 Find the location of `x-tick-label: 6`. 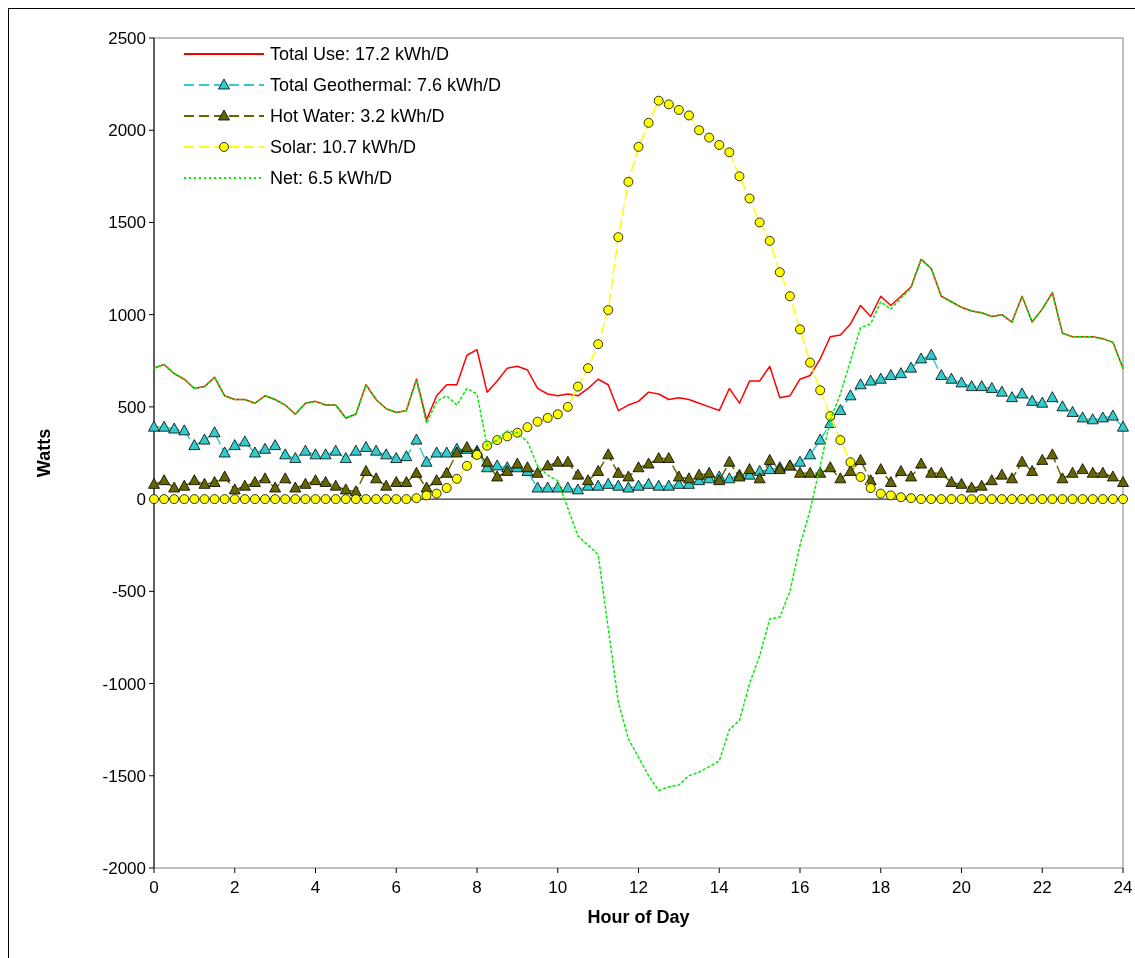

x-tick-label: 6 is located at coordinates (396, 887).